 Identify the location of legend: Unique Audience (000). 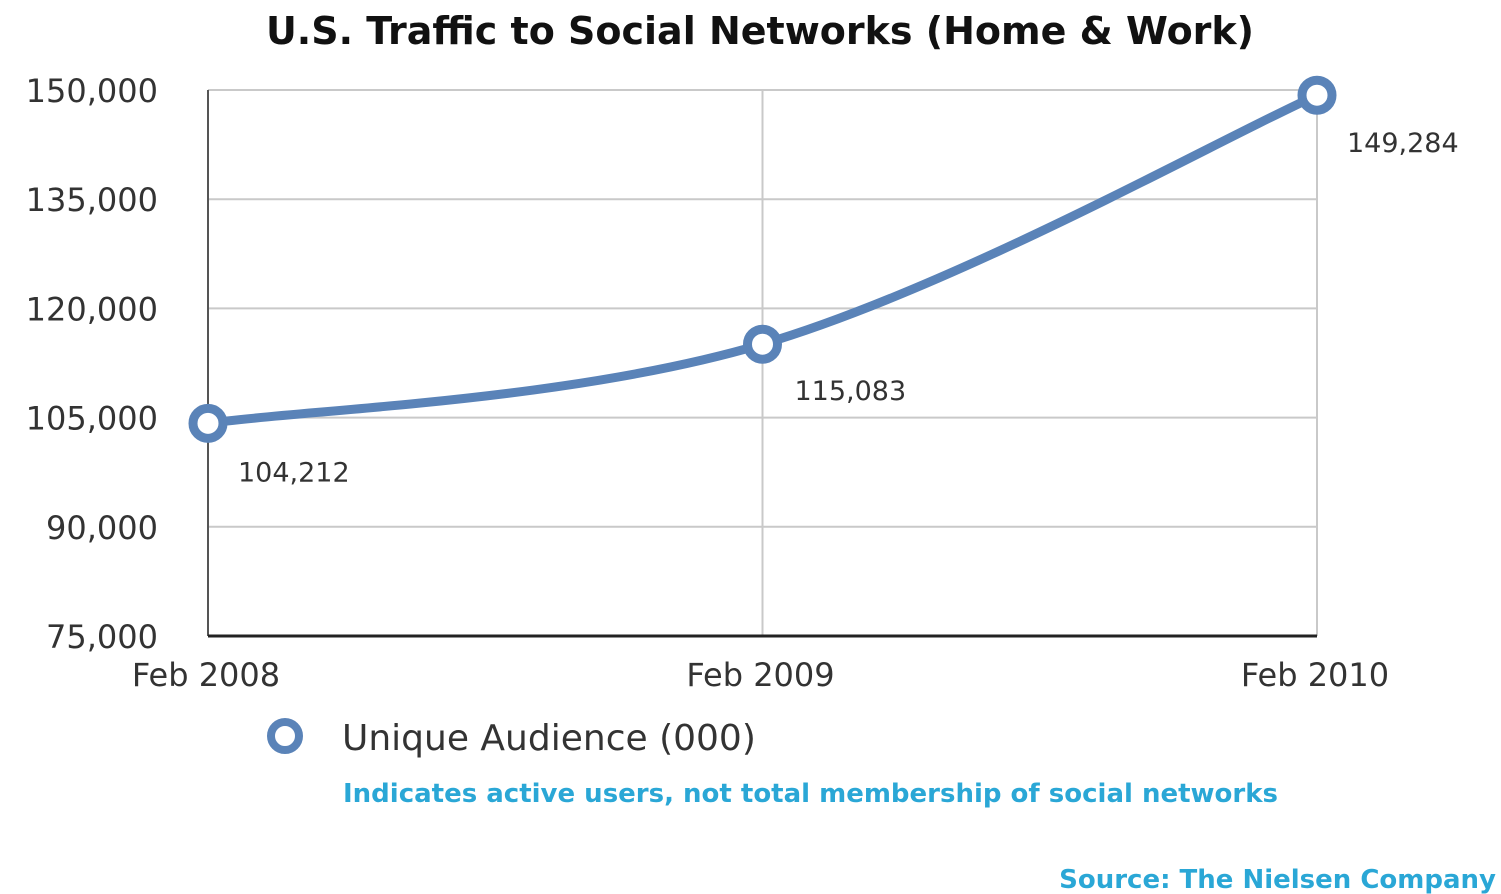
(511, 738).